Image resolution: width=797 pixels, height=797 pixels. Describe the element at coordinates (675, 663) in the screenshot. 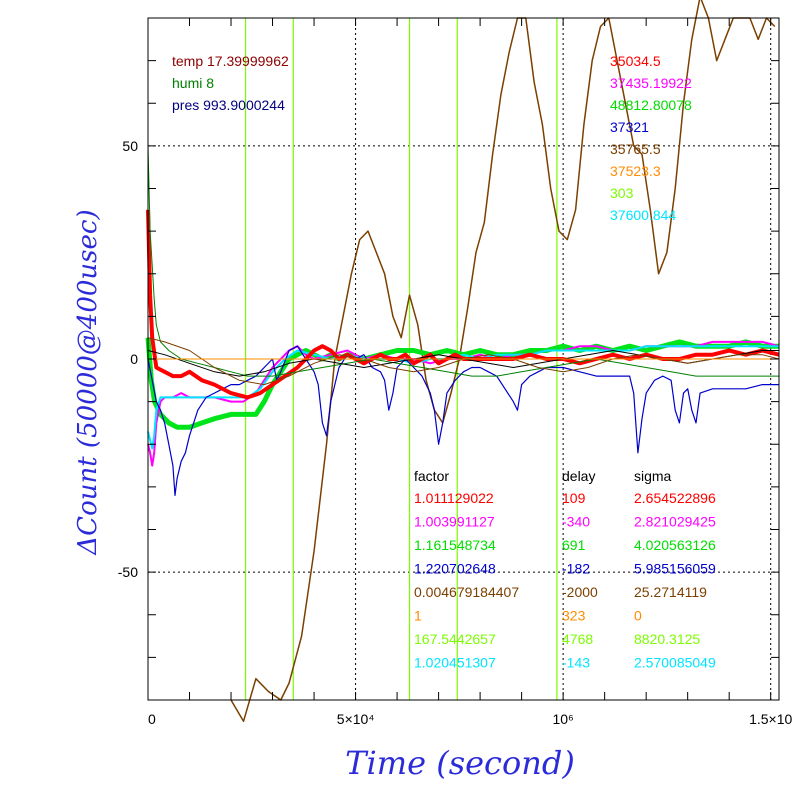

I see `table-cell-sigma: 2.570085049` at that location.